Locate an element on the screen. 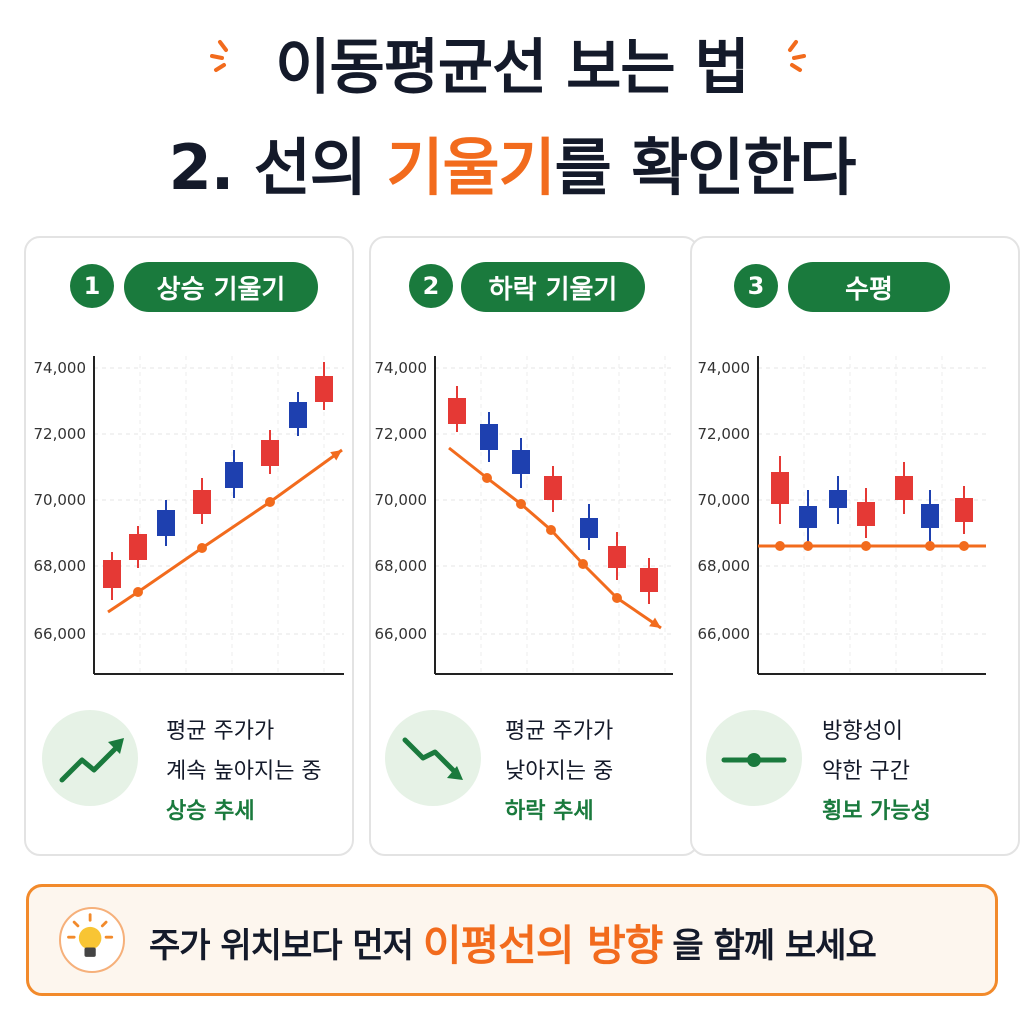 This screenshot has width=1024, height=1024. desc-line2: 낮아지는 중 is located at coordinates (559, 771).